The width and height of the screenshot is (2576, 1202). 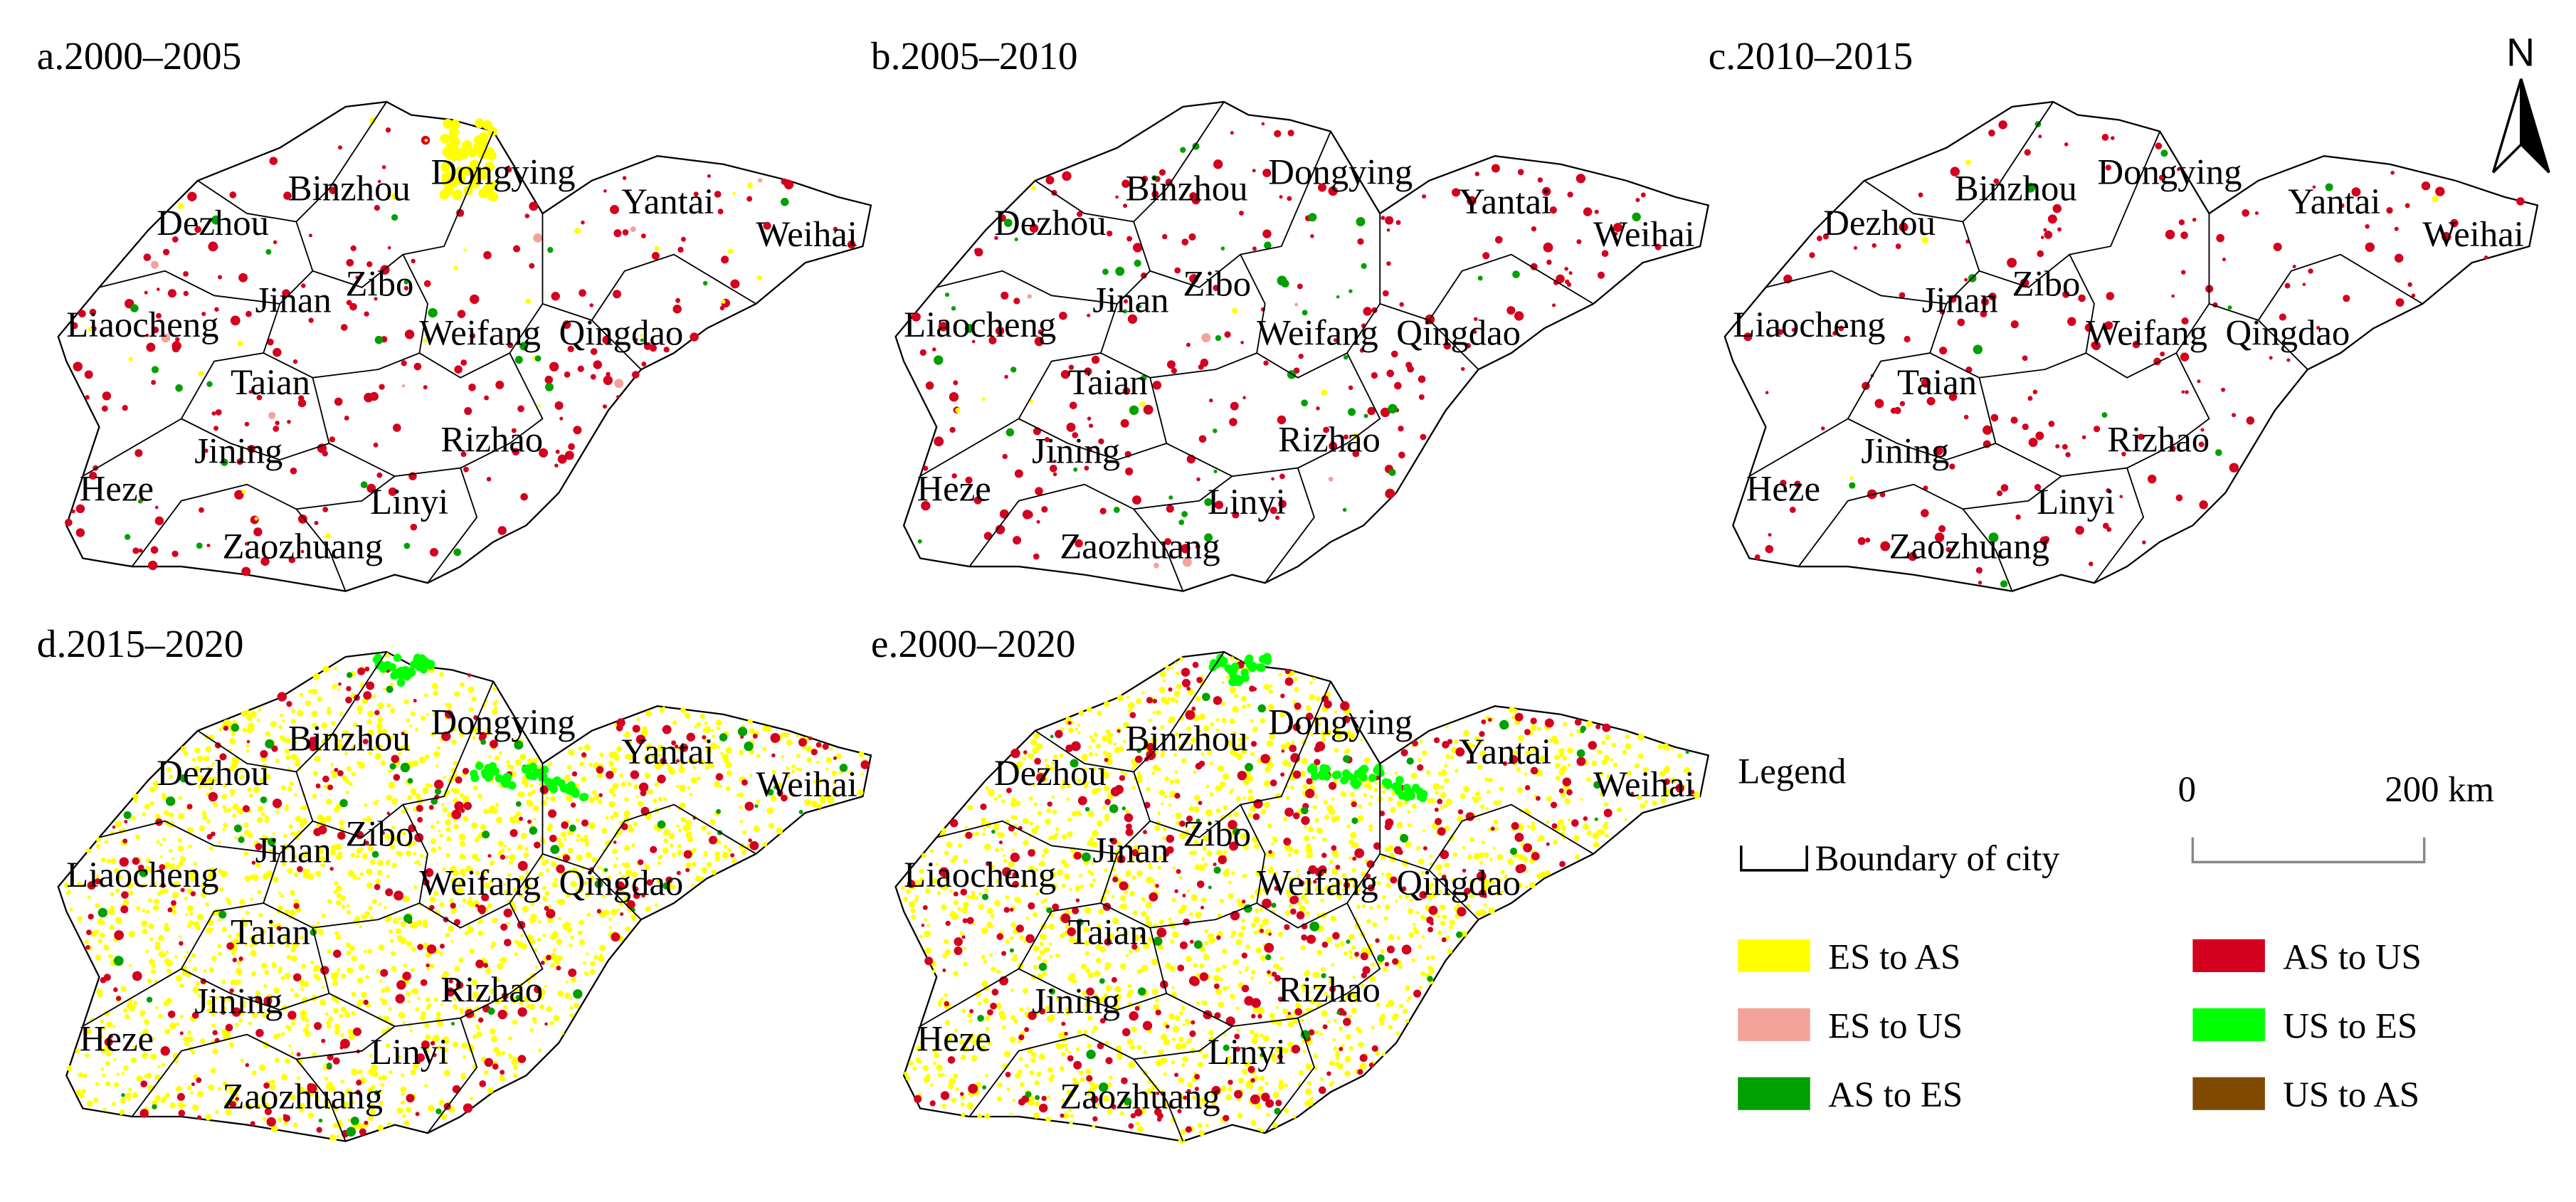 What do you see at coordinates (1302, 346) in the screenshot?
I see `province-outline` at bounding box center [1302, 346].